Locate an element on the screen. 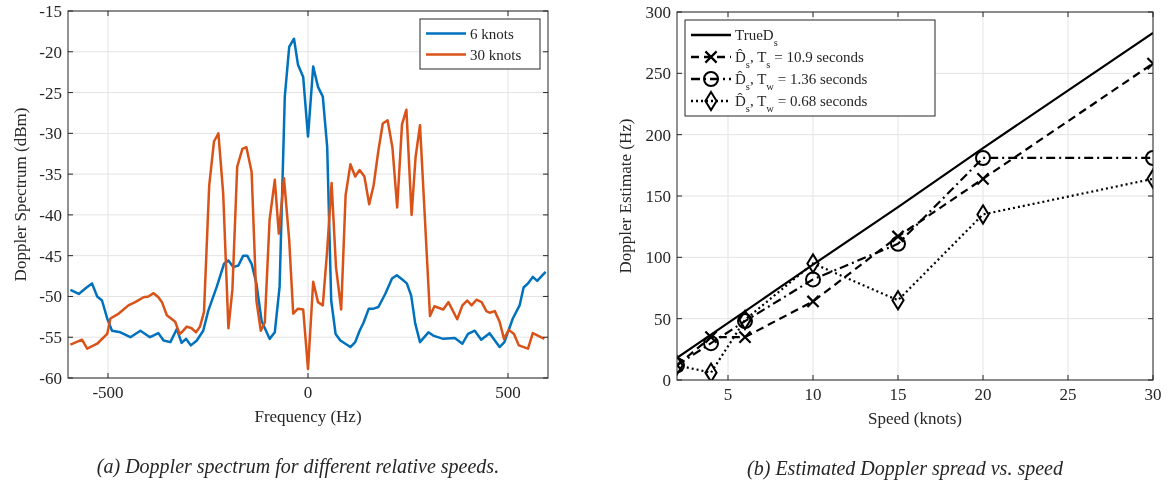 The width and height of the screenshot is (1175, 491). x-tick-label: 15 is located at coordinates (898, 394).